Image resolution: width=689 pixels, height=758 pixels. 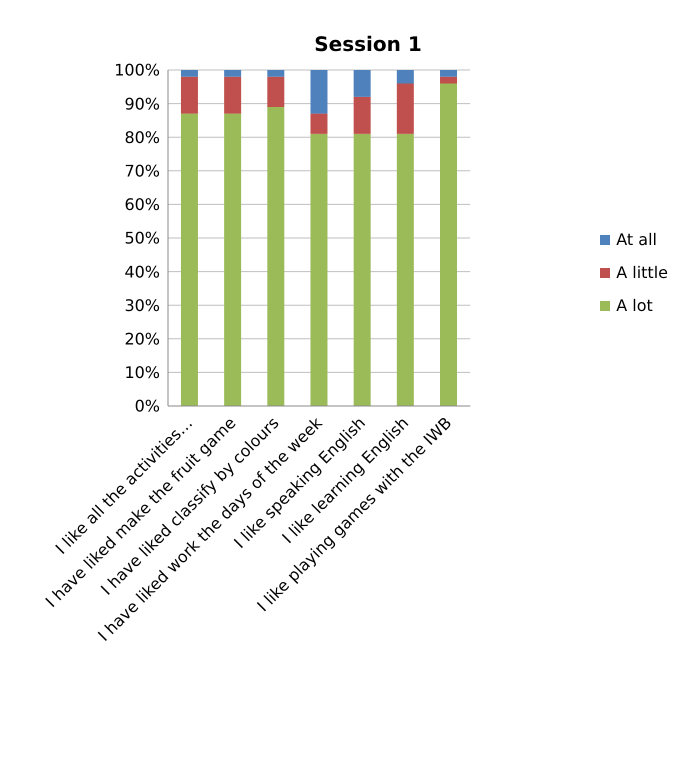 I want to click on y-tick-label: 60%, so click(x=142, y=204).